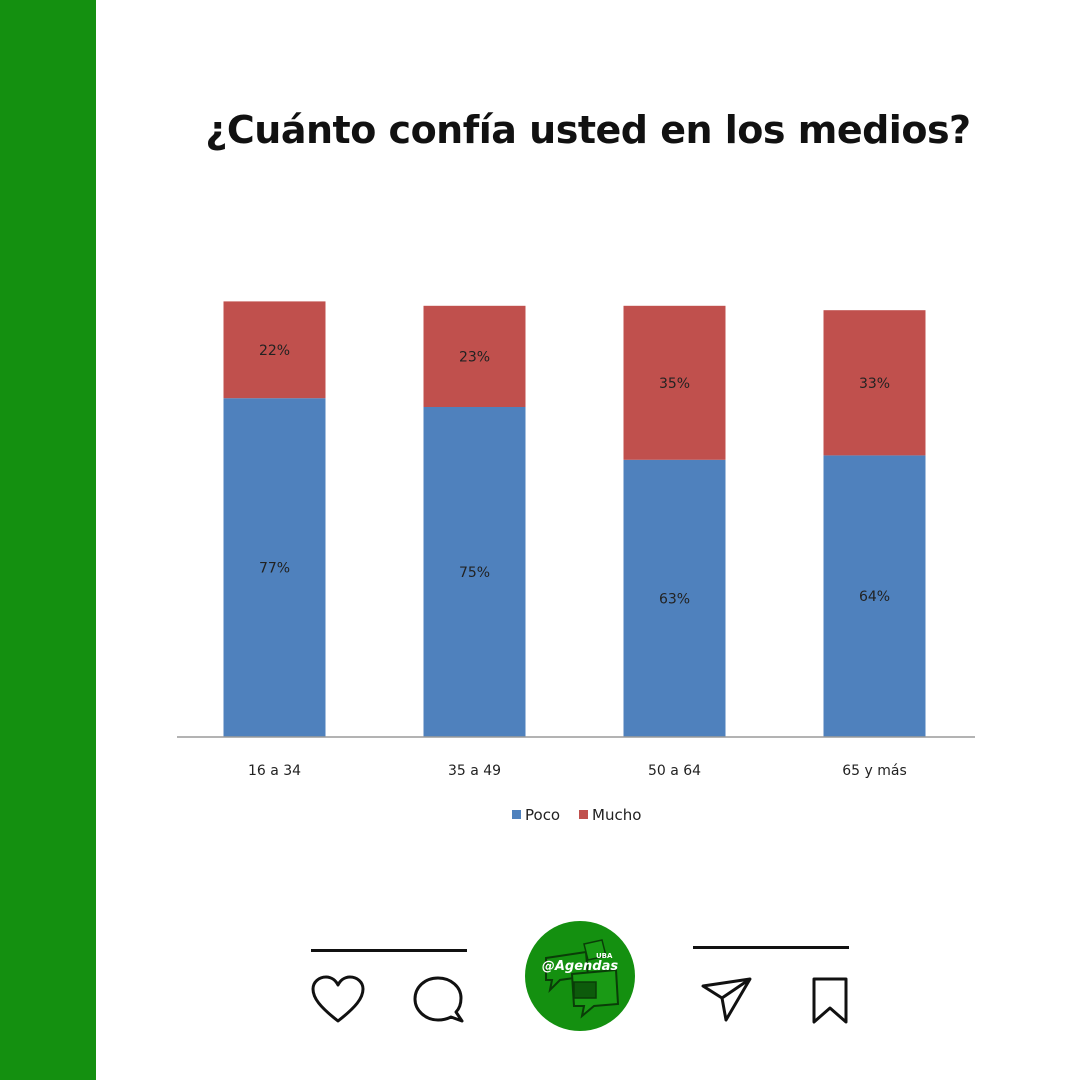  I want to click on data-label-mucho-3: 35%, so click(674, 384).